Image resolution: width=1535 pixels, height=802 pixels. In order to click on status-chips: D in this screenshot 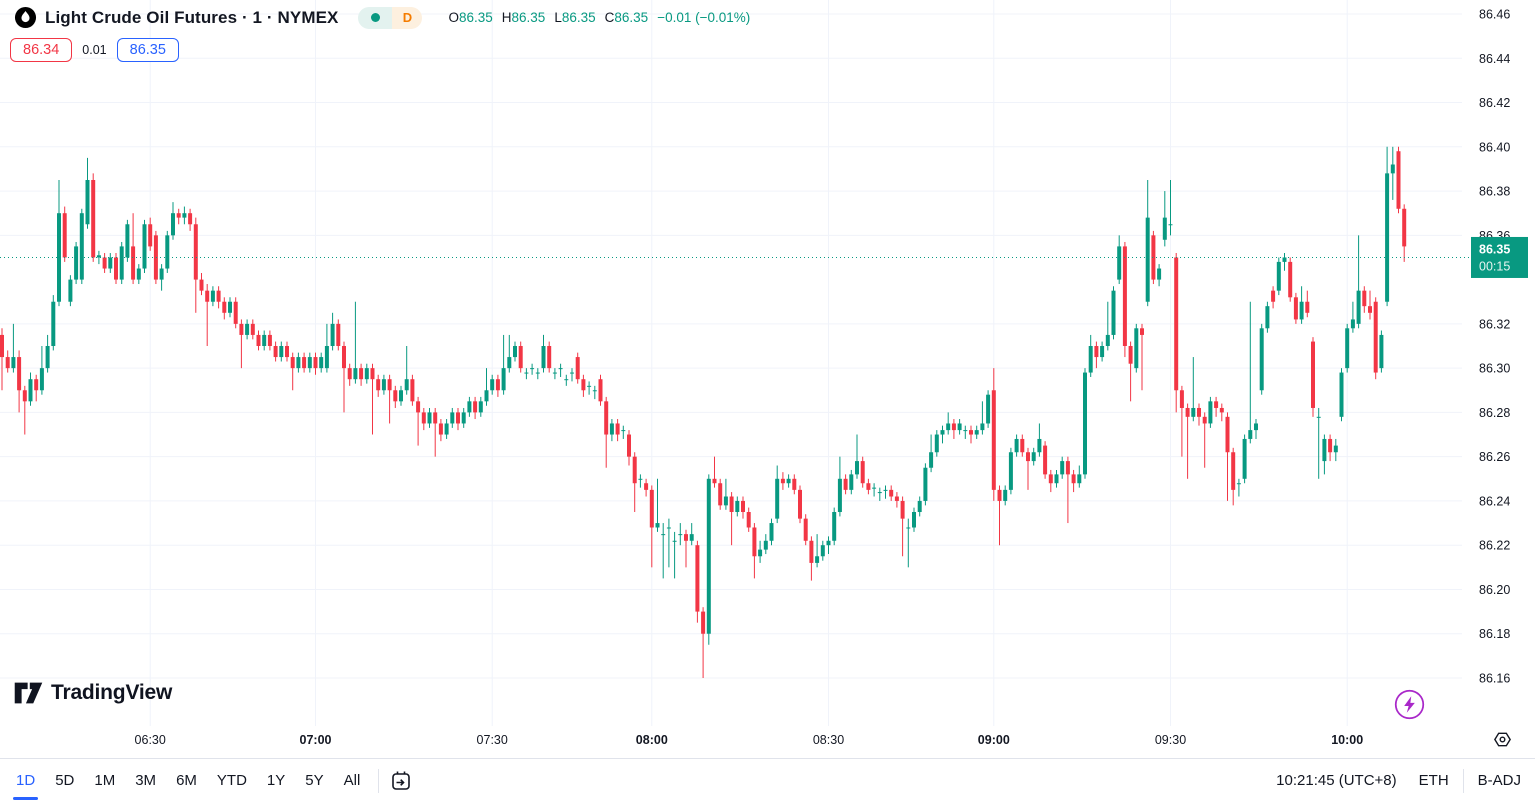, I will do `click(390, 17)`.